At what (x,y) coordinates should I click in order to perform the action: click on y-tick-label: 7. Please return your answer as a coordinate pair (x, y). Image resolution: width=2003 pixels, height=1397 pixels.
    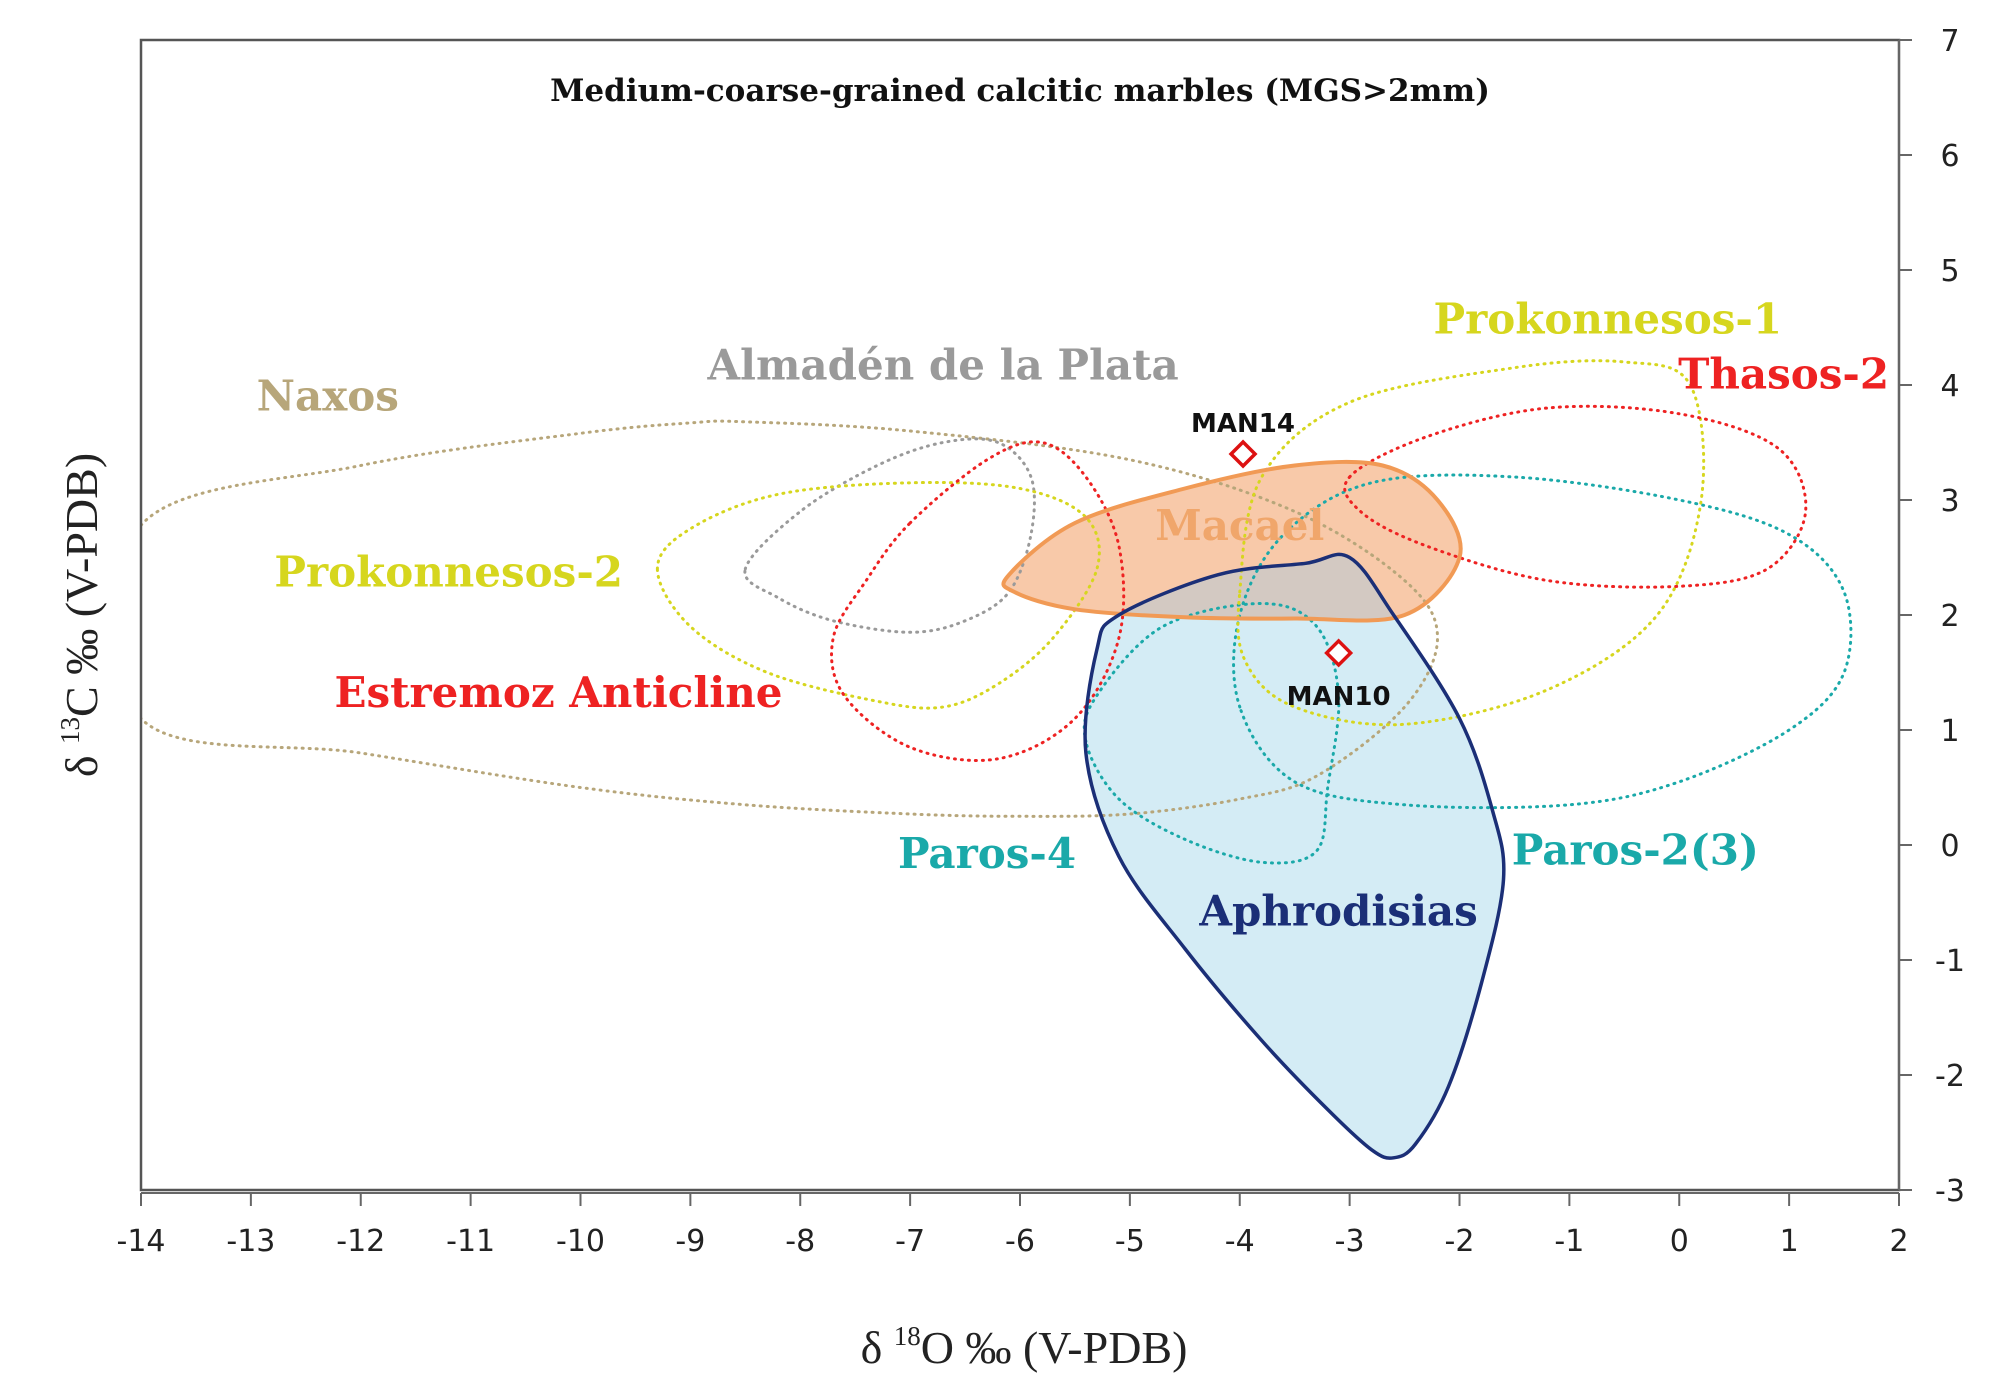
    Looking at the image, I should click on (1949, 41).